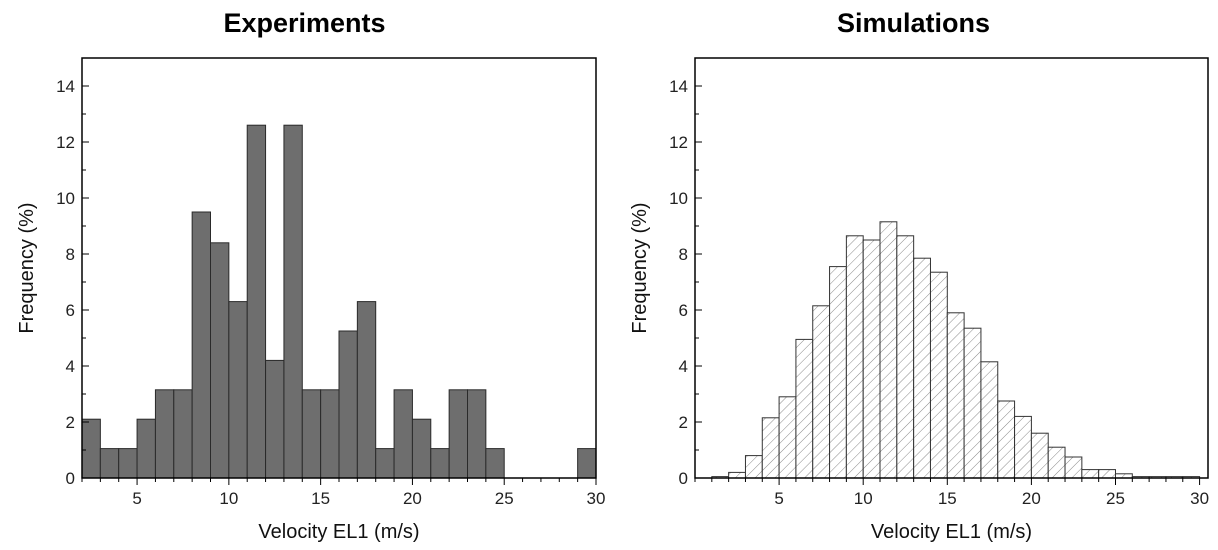  What do you see at coordinates (304, 23) in the screenshot?
I see `chart-title: Experiments` at bounding box center [304, 23].